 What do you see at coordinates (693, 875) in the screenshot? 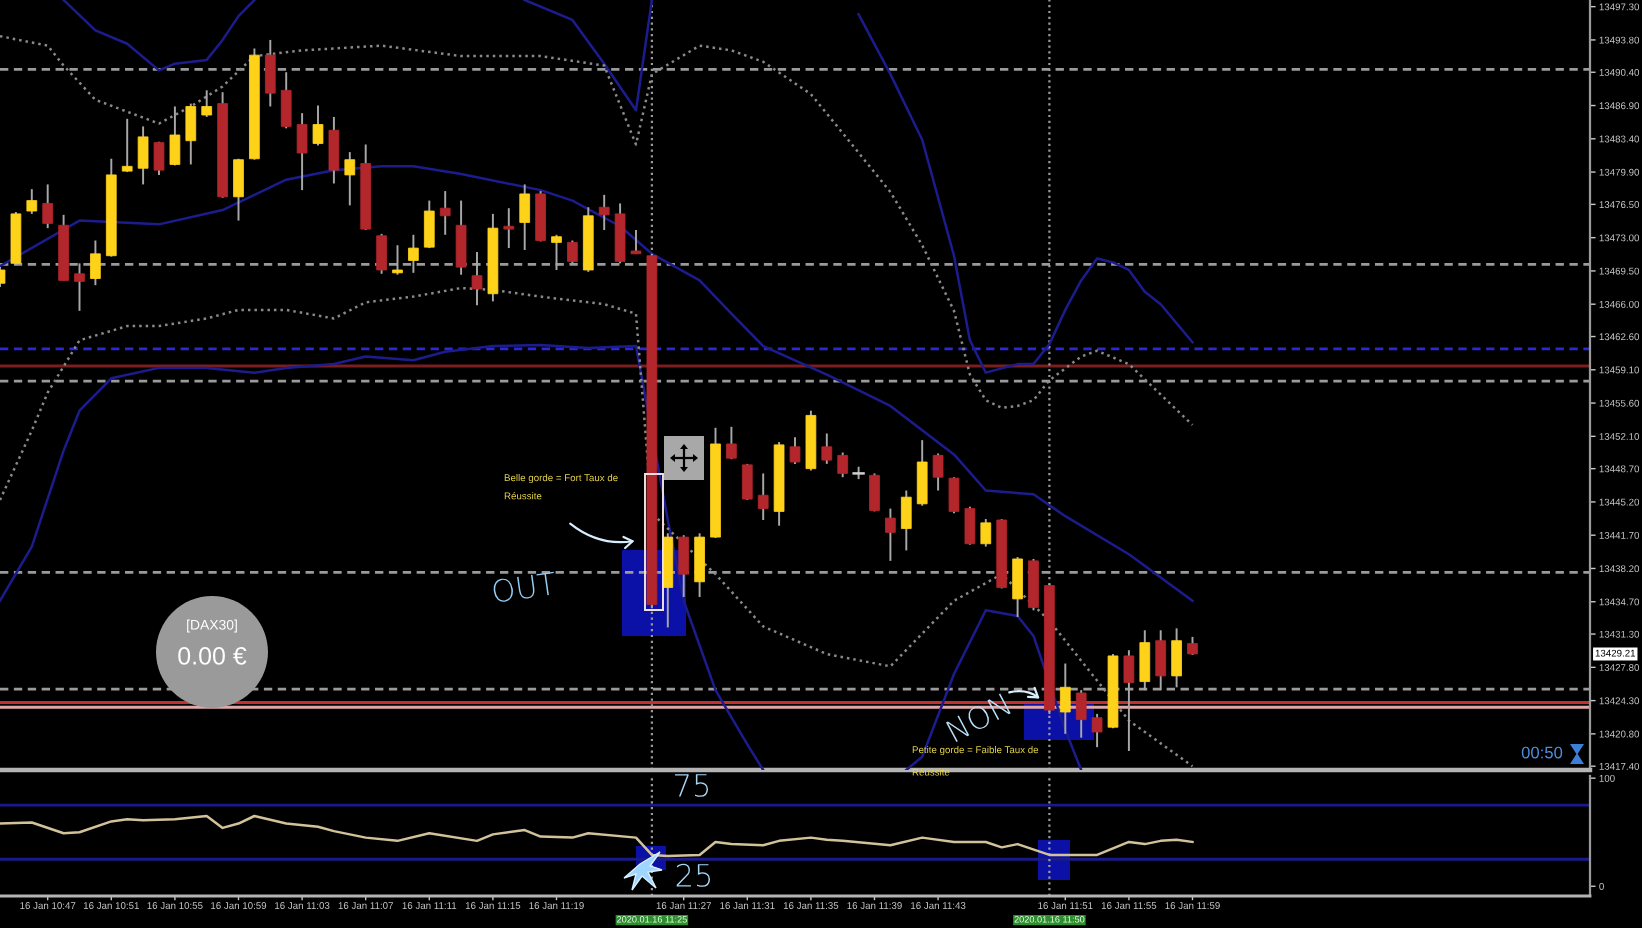
I see `annotation: 25` at bounding box center [693, 875].